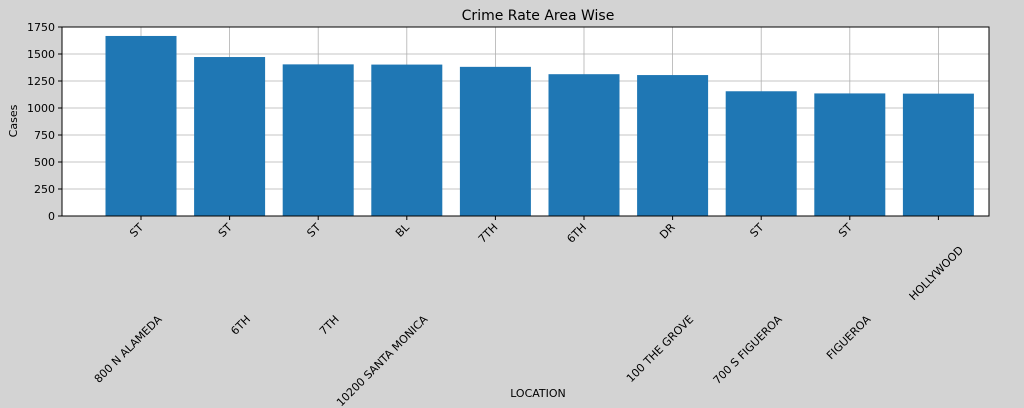 The height and width of the screenshot is (408, 1024). Describe the element at coordinates (576, 233) in the screenshot. I see `x-tick-label: 6TH` at that location.